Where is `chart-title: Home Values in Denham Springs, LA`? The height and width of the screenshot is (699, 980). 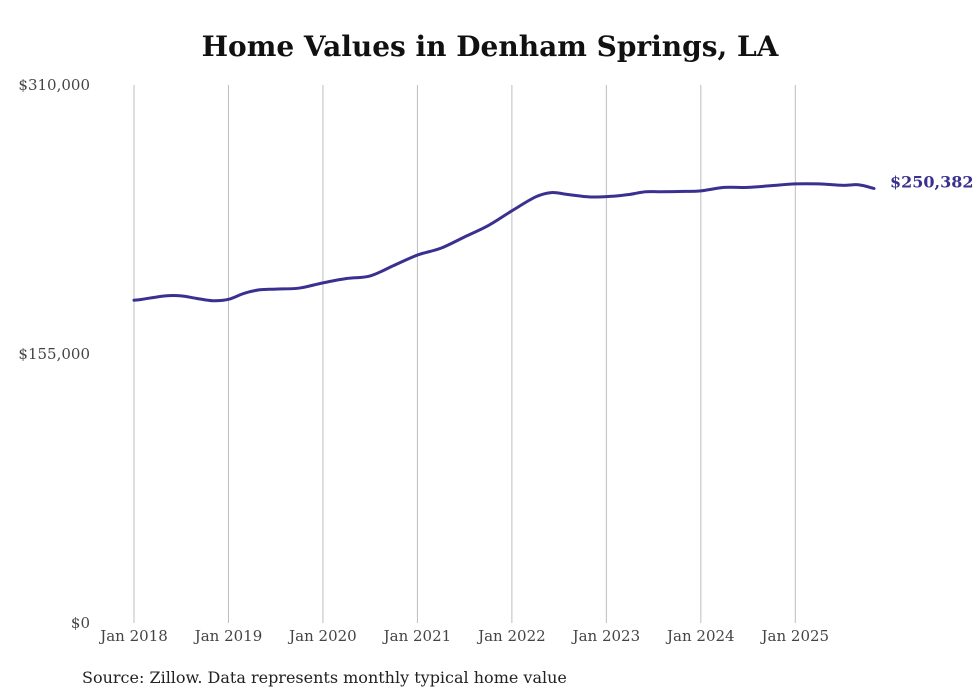 chart-title: Home Values in Denham Springs, LA is located at coordinates (490, 46).